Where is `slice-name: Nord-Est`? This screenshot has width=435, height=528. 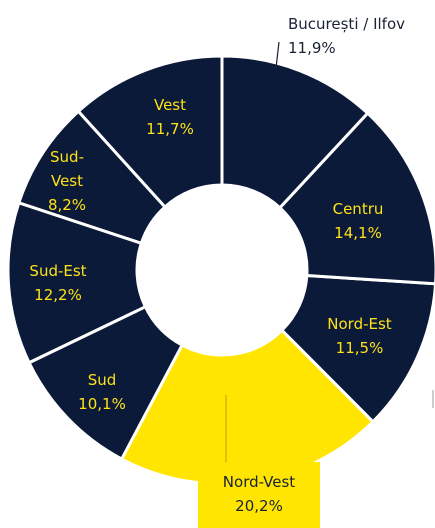
slice-name: Nord-Est is located at coordinates (359, 324).